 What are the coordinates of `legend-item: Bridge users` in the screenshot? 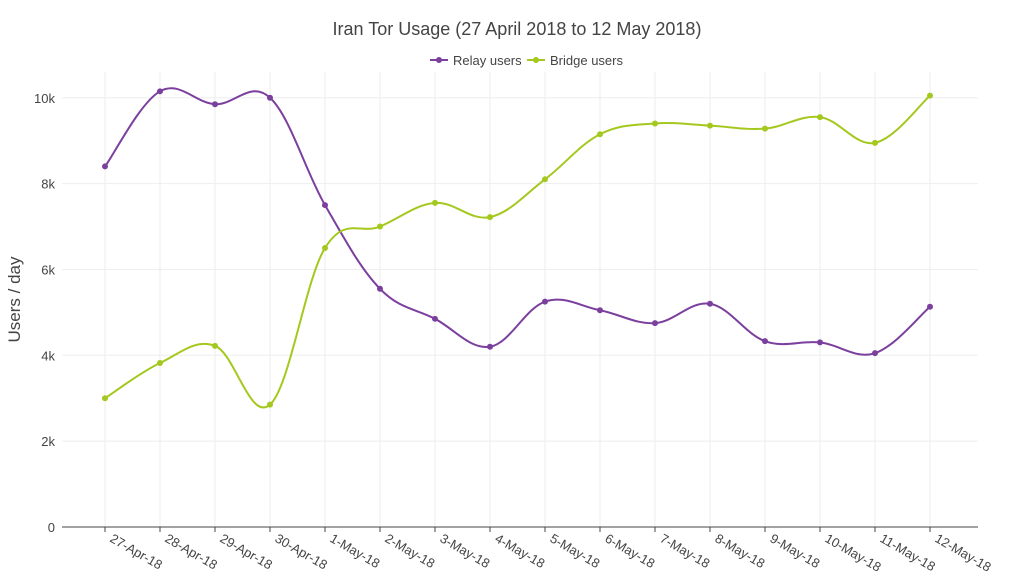 It's located at (575, 60).